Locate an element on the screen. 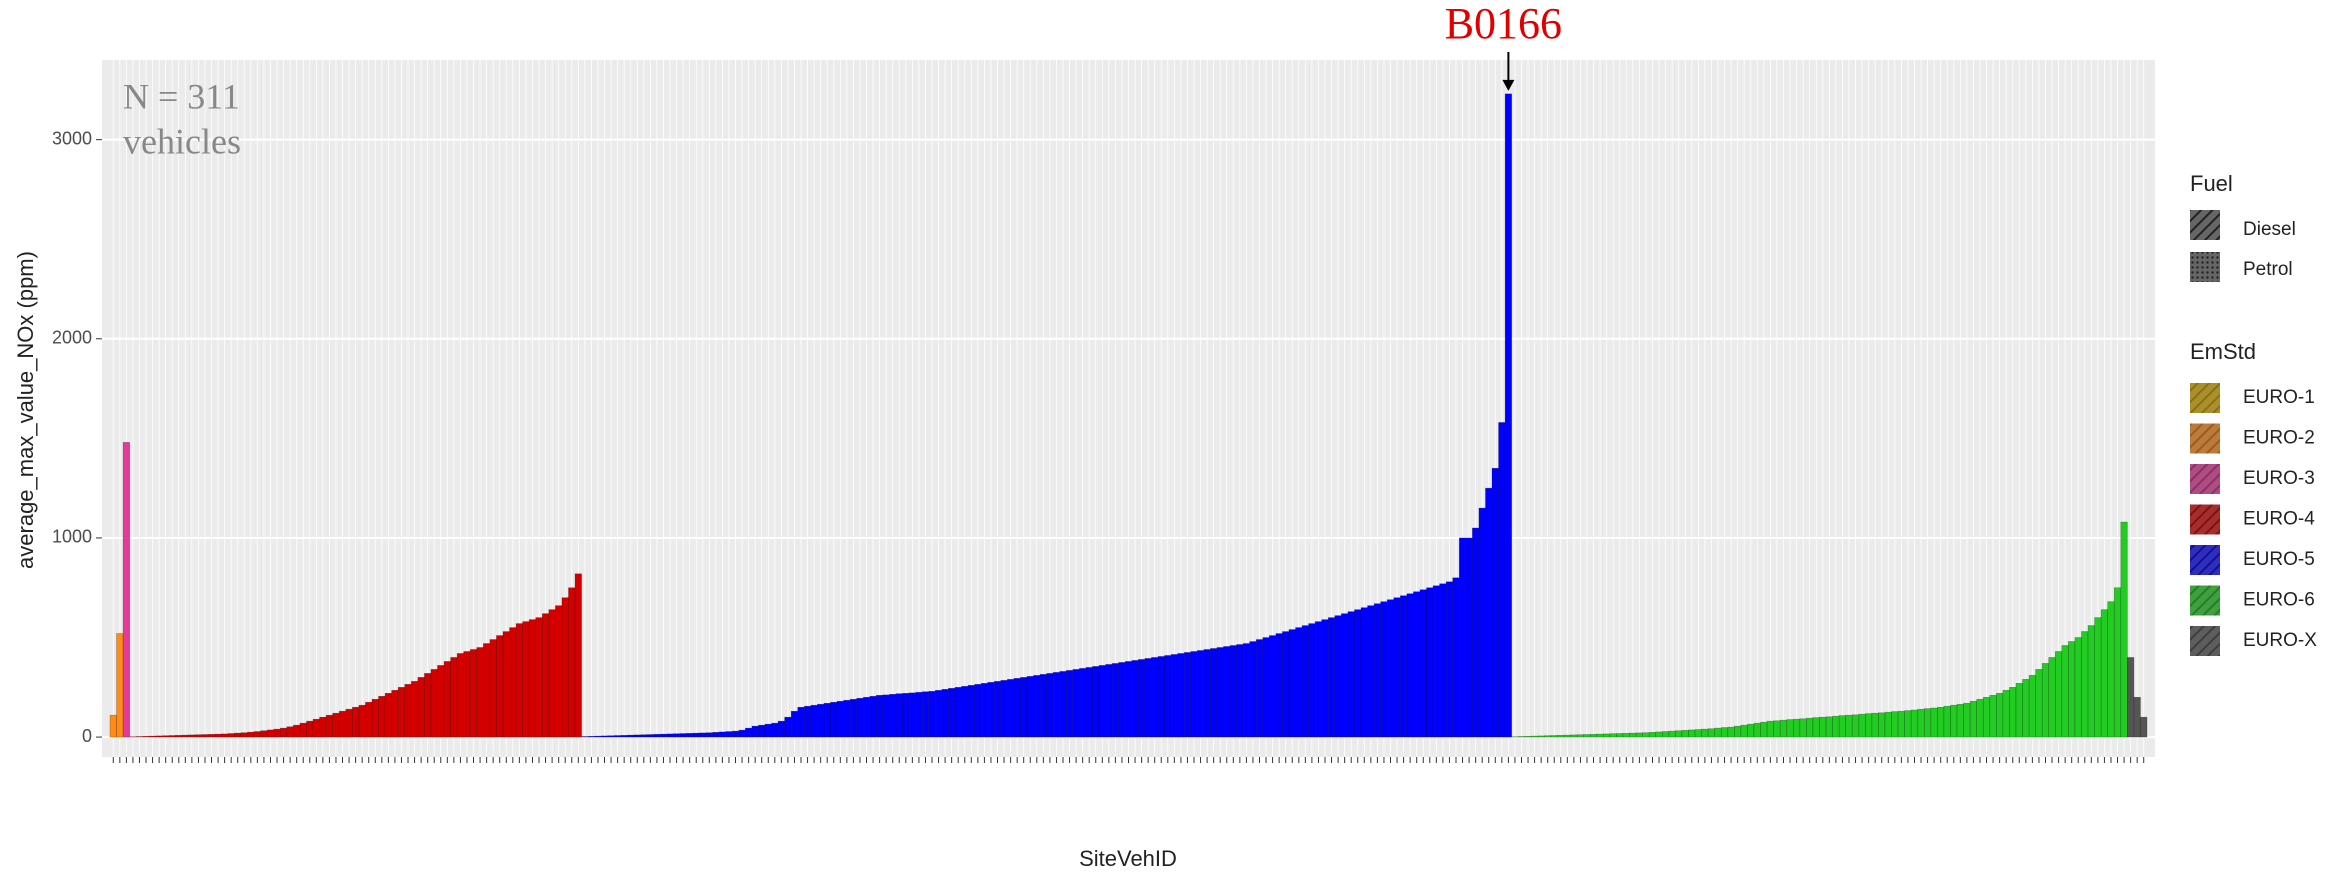 This screenshot has width=2349, height=872. legend-key is located at coordinates (2205, 267).